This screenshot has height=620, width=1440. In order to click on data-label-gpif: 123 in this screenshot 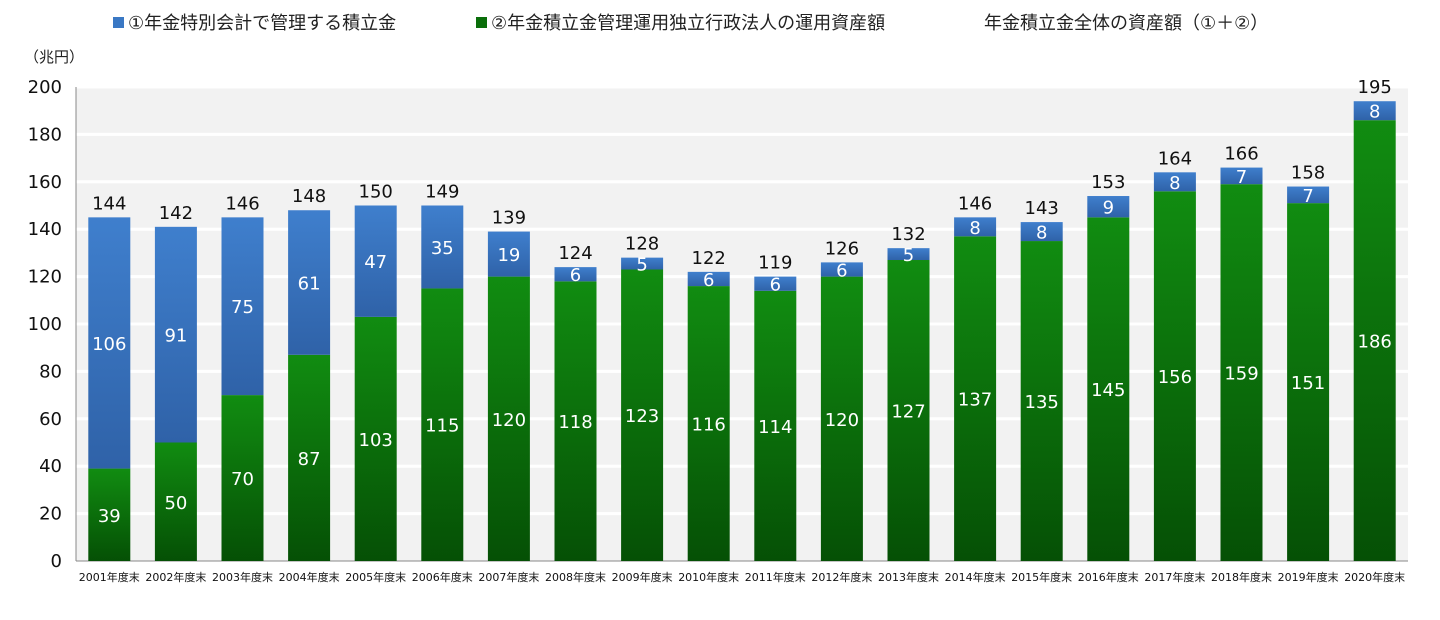, I will do `click(642, 416)`.